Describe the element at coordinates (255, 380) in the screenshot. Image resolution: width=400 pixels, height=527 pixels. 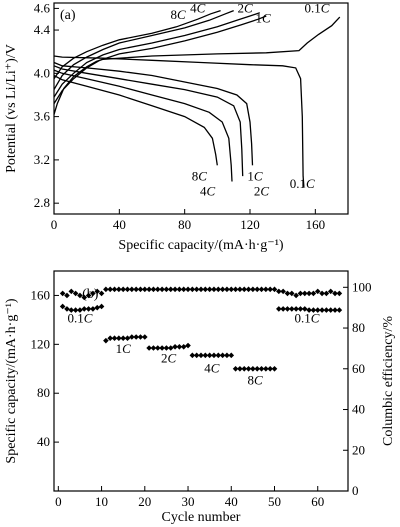
I see `rate-label: 8C` at that location.